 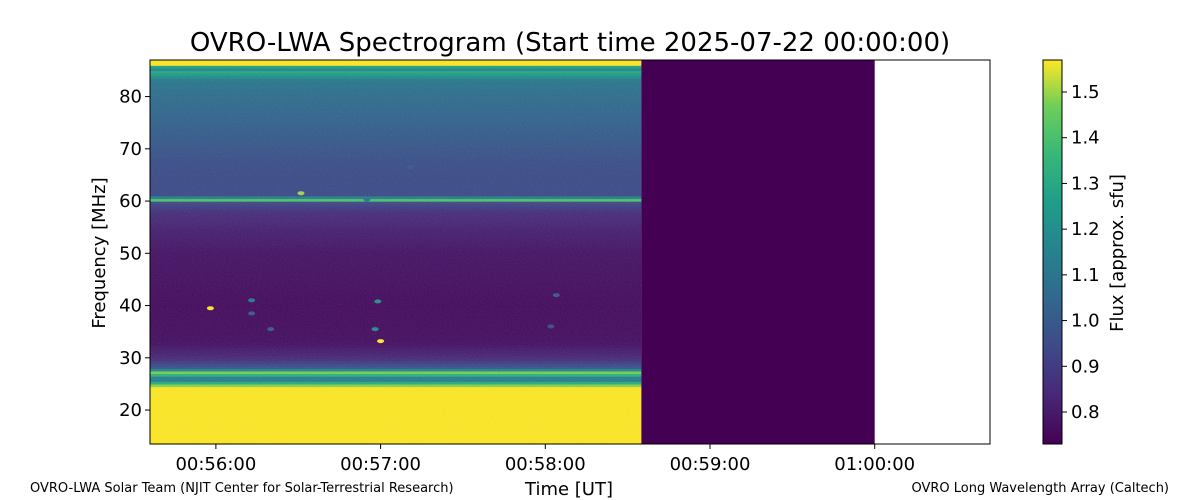 What do you see at coordinates (99, 252) in the screenshot?
I see `y-axis-label: Frequency [MHz]` at bounding box center [99, 252].